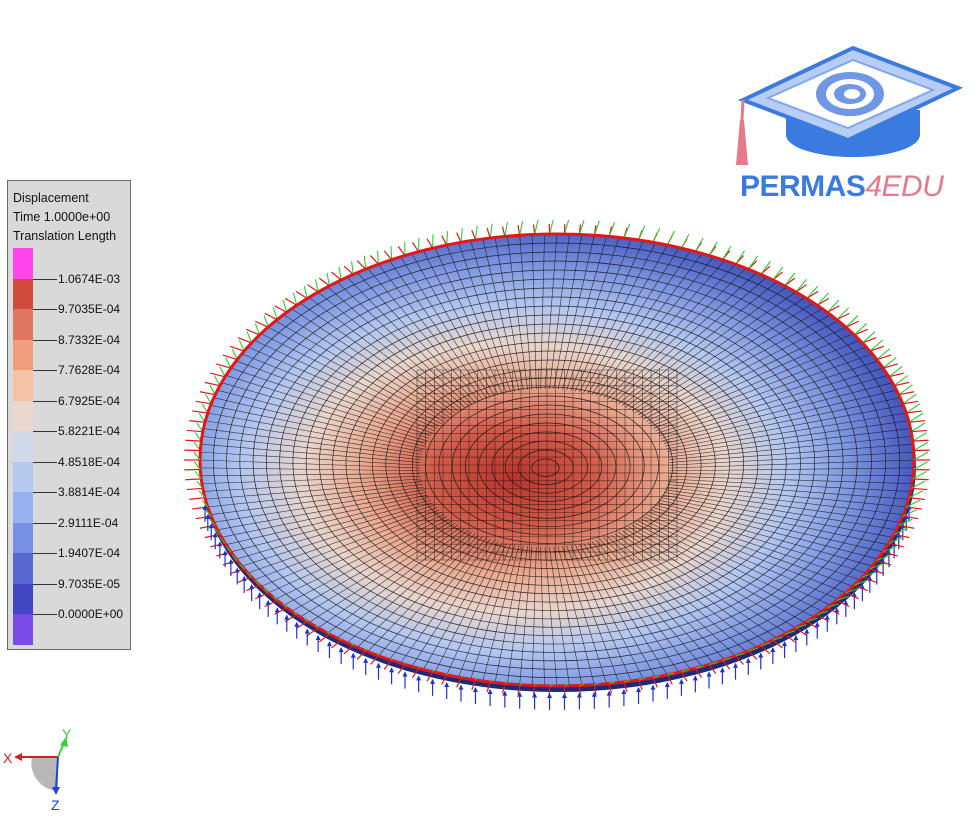 Image resolution: width=980 pixels, height=826 pixels. I want to click on legend-tick-label: 3.8814E-04, so click(89, 492).